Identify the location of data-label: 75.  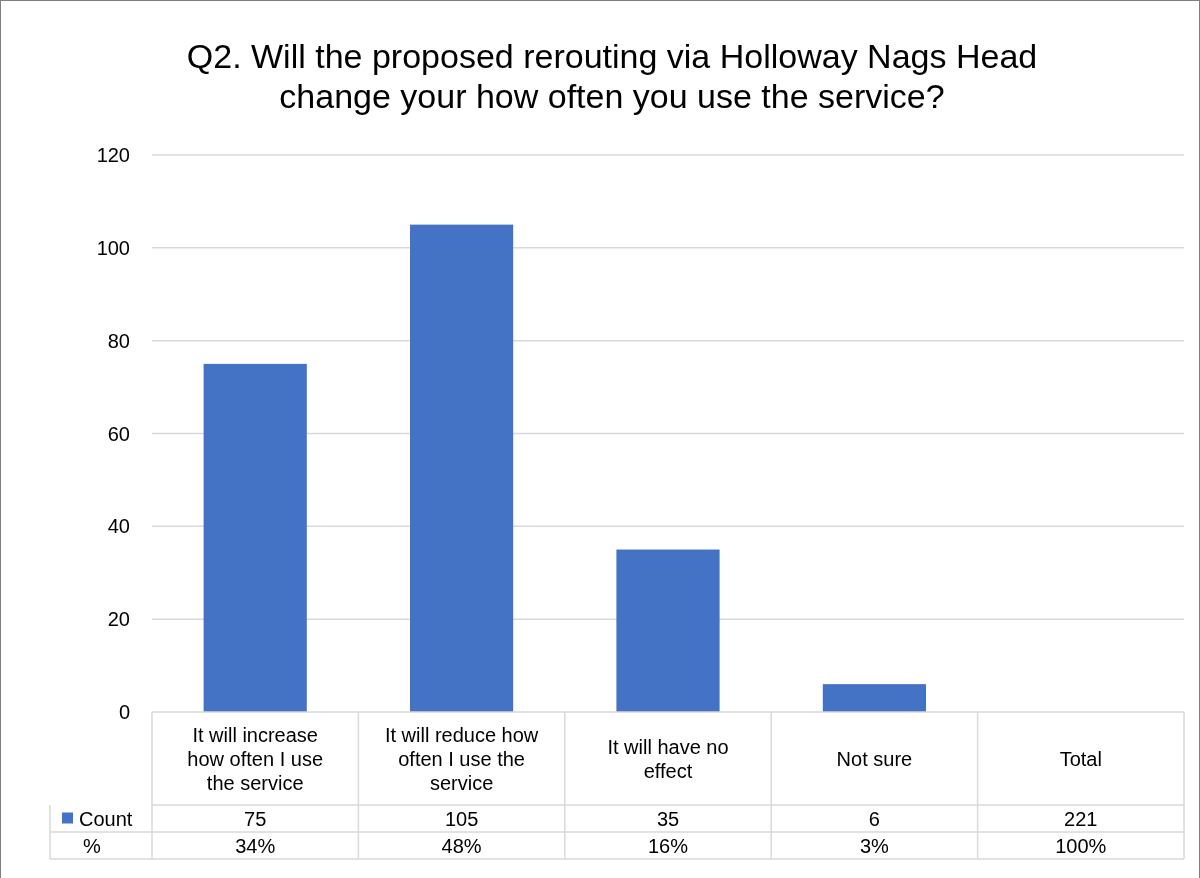
(255, 818).